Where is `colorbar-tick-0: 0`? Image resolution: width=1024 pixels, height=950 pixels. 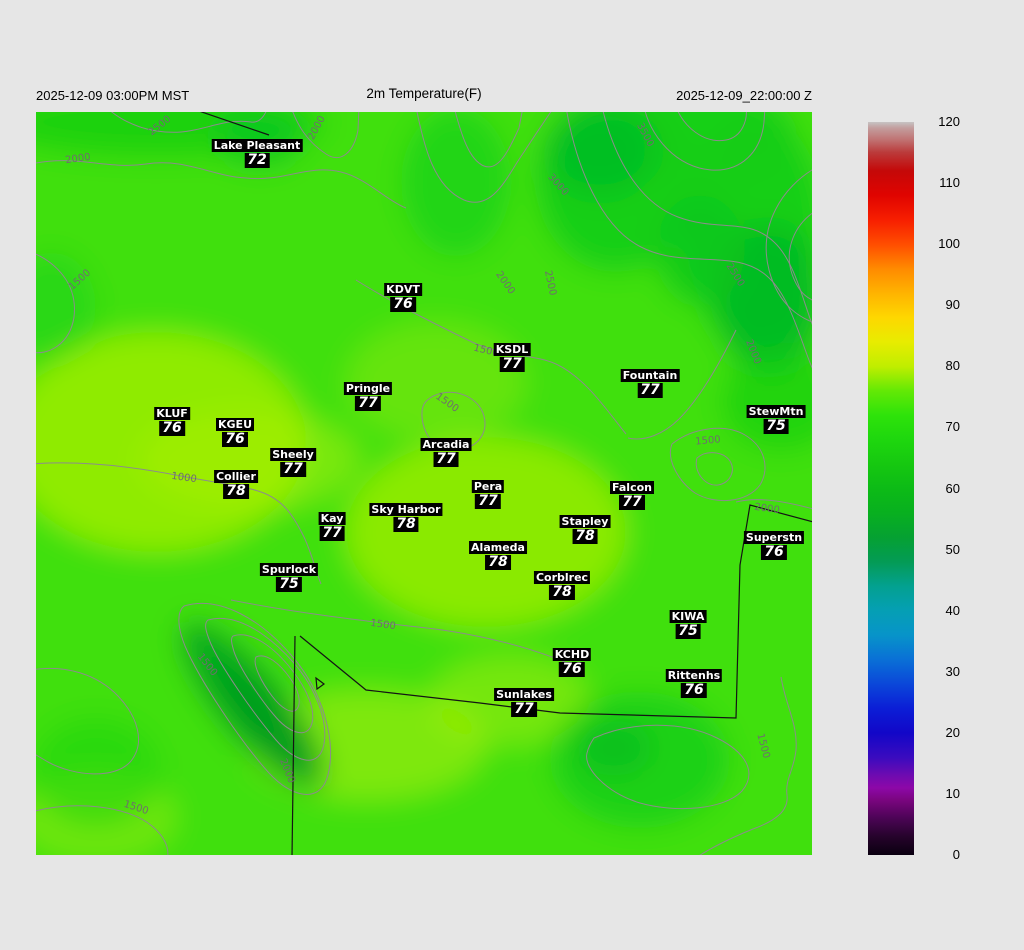
colorbar-tick-0: 0 is located at coordinates (956, 854).